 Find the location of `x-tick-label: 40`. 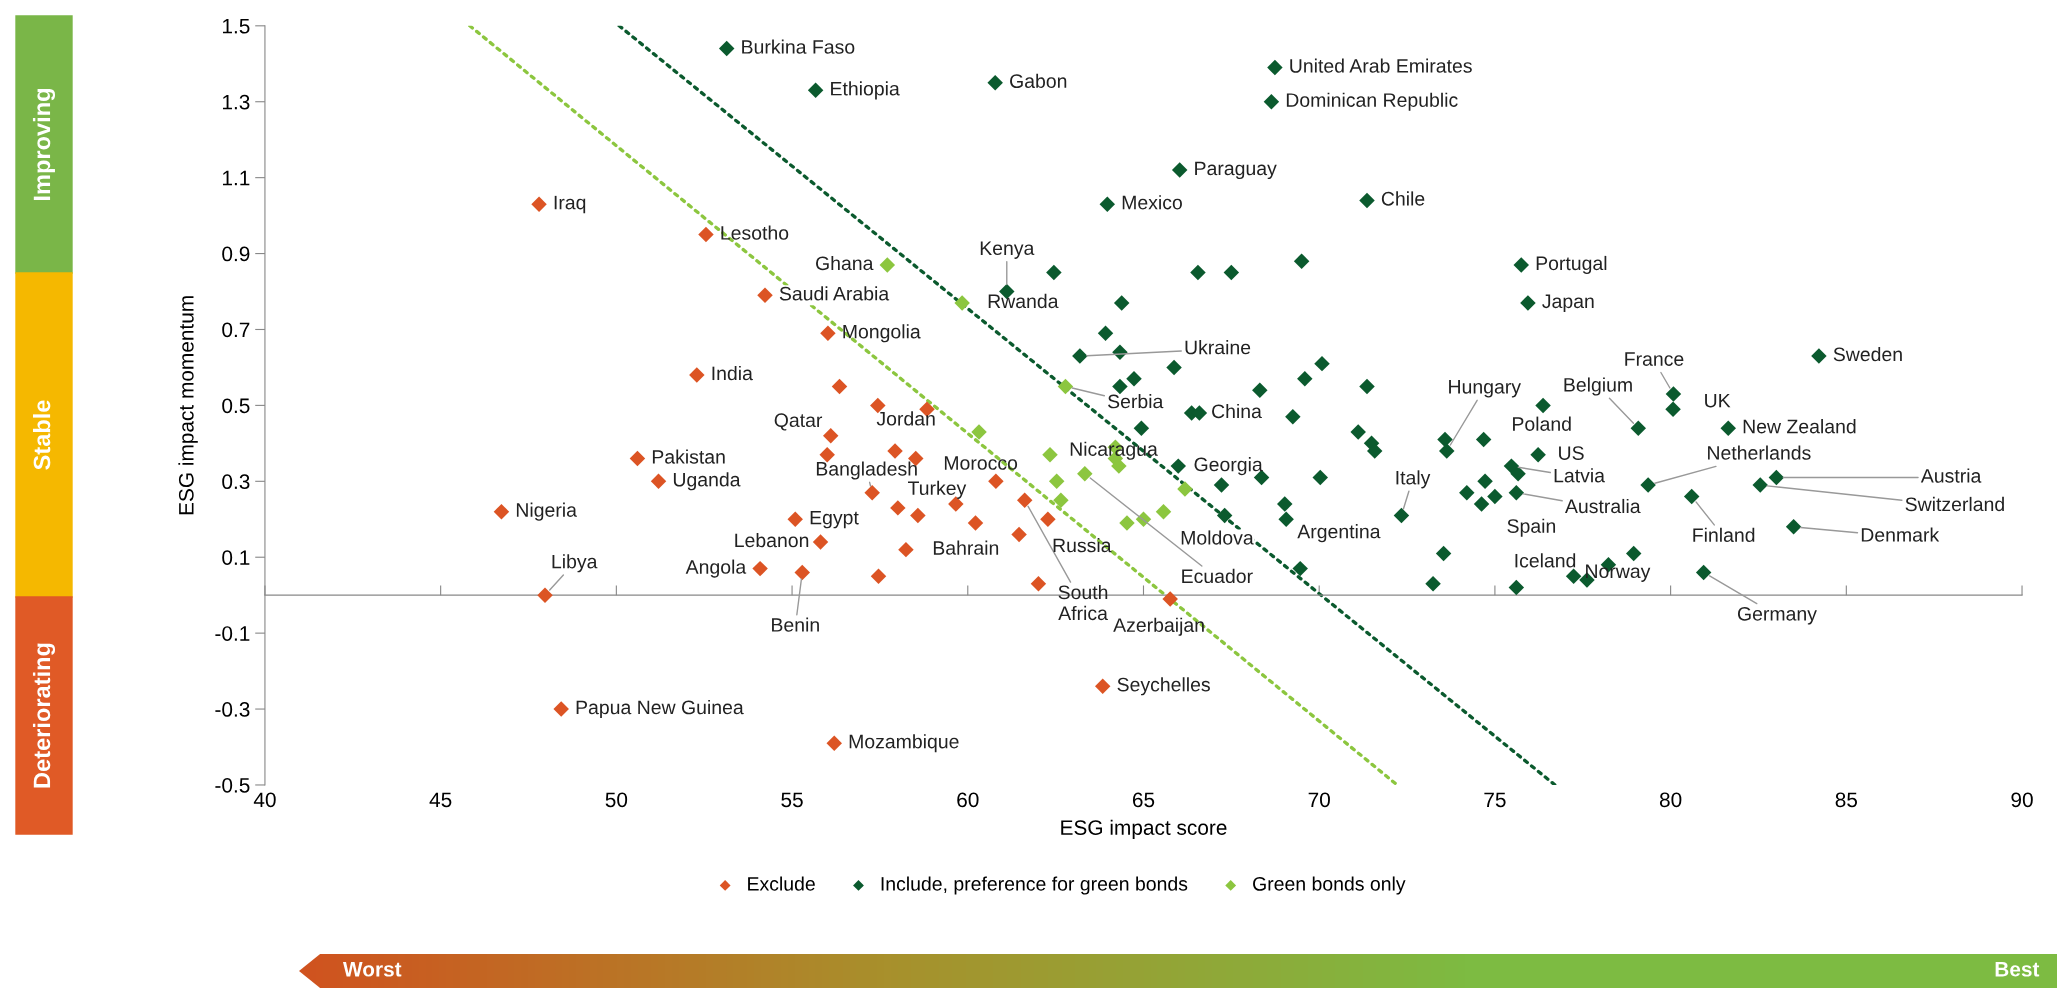

x-tick-label: 40 is located at coordinates (264, 800).